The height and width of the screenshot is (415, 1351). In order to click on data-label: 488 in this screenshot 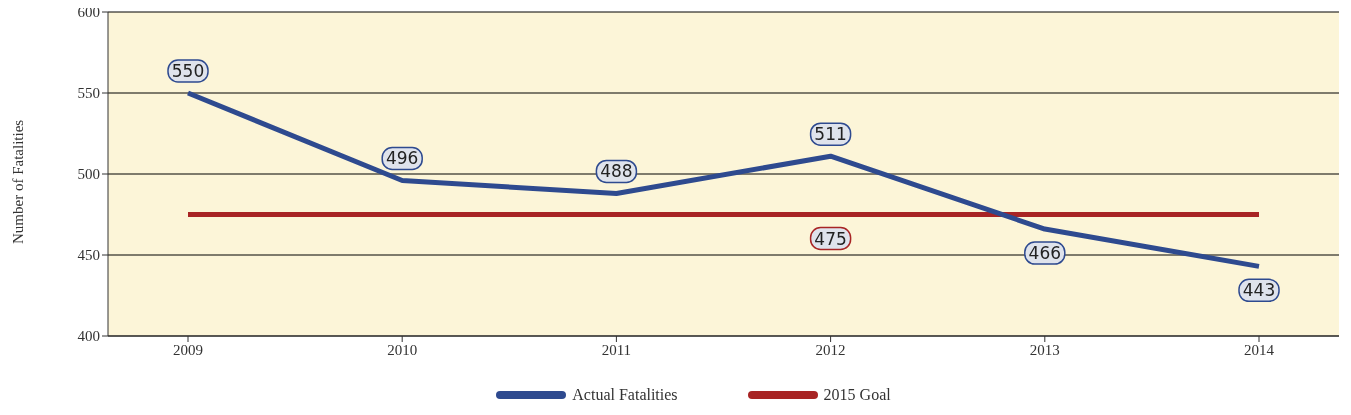, I will do `click(616, 171)`.